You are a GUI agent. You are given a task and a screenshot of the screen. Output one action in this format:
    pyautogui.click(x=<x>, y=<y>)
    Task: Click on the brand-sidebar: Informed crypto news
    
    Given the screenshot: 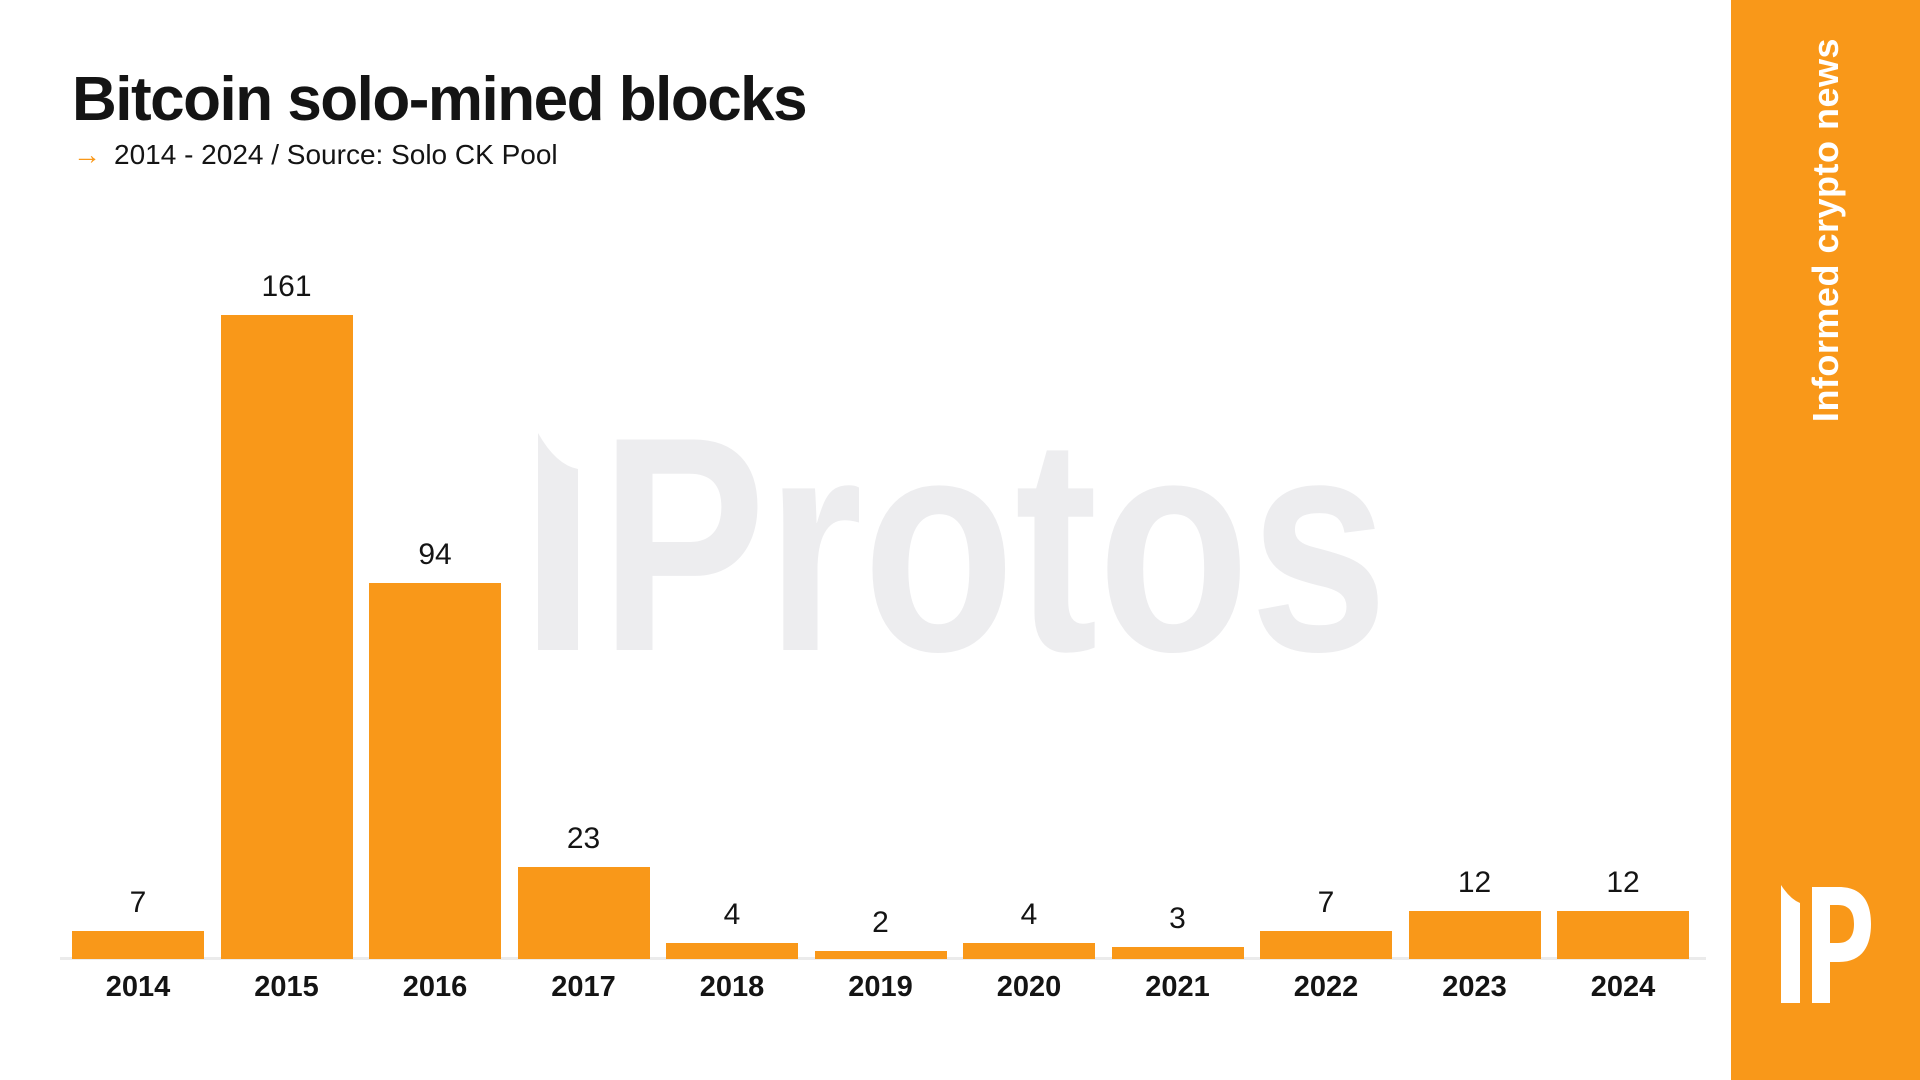 What is the action you would take?
    pyautogui.click(x=1825, y=540)
    